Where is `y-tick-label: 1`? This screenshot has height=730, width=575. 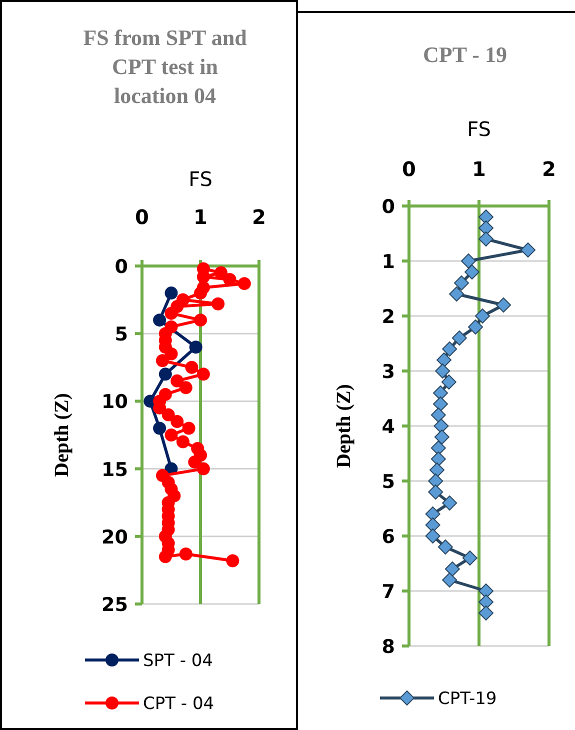 y-tick-label: 1 is located at coordinates (388, 262).